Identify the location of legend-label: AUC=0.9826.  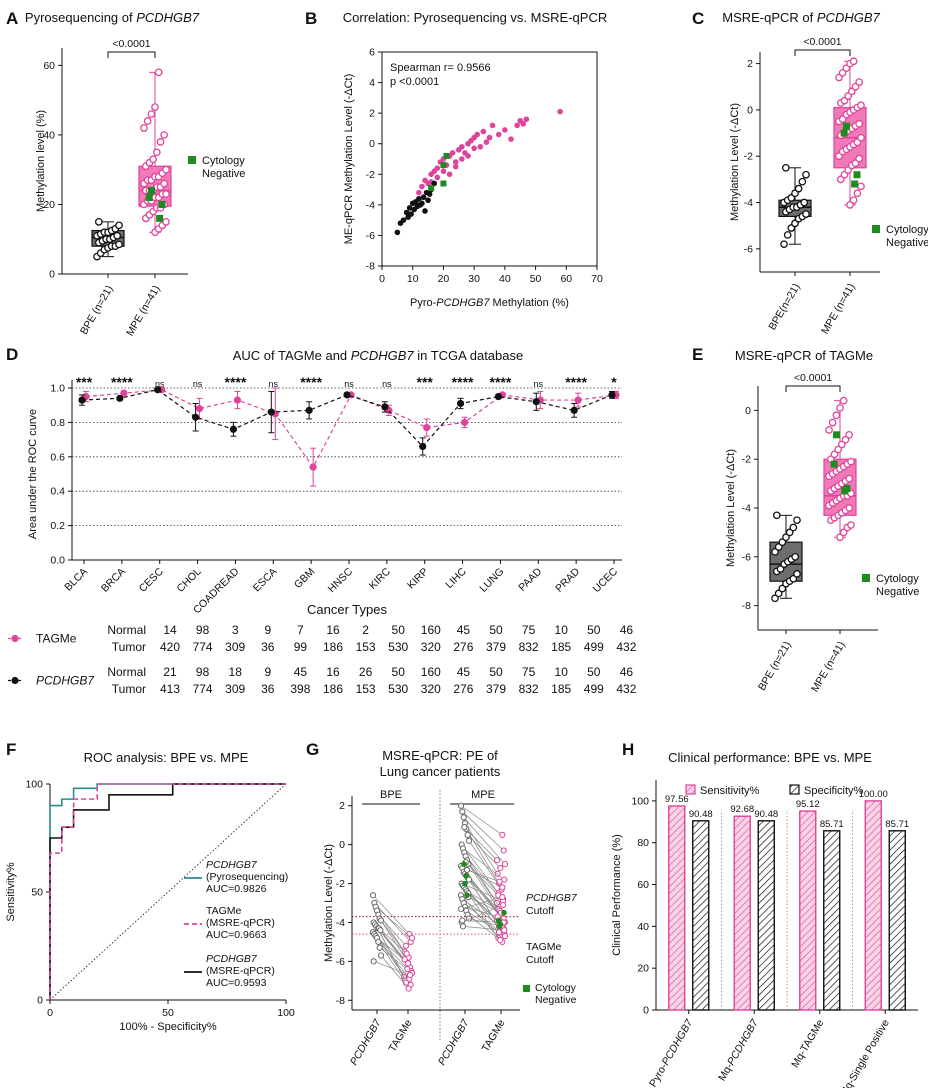
(236, 889).